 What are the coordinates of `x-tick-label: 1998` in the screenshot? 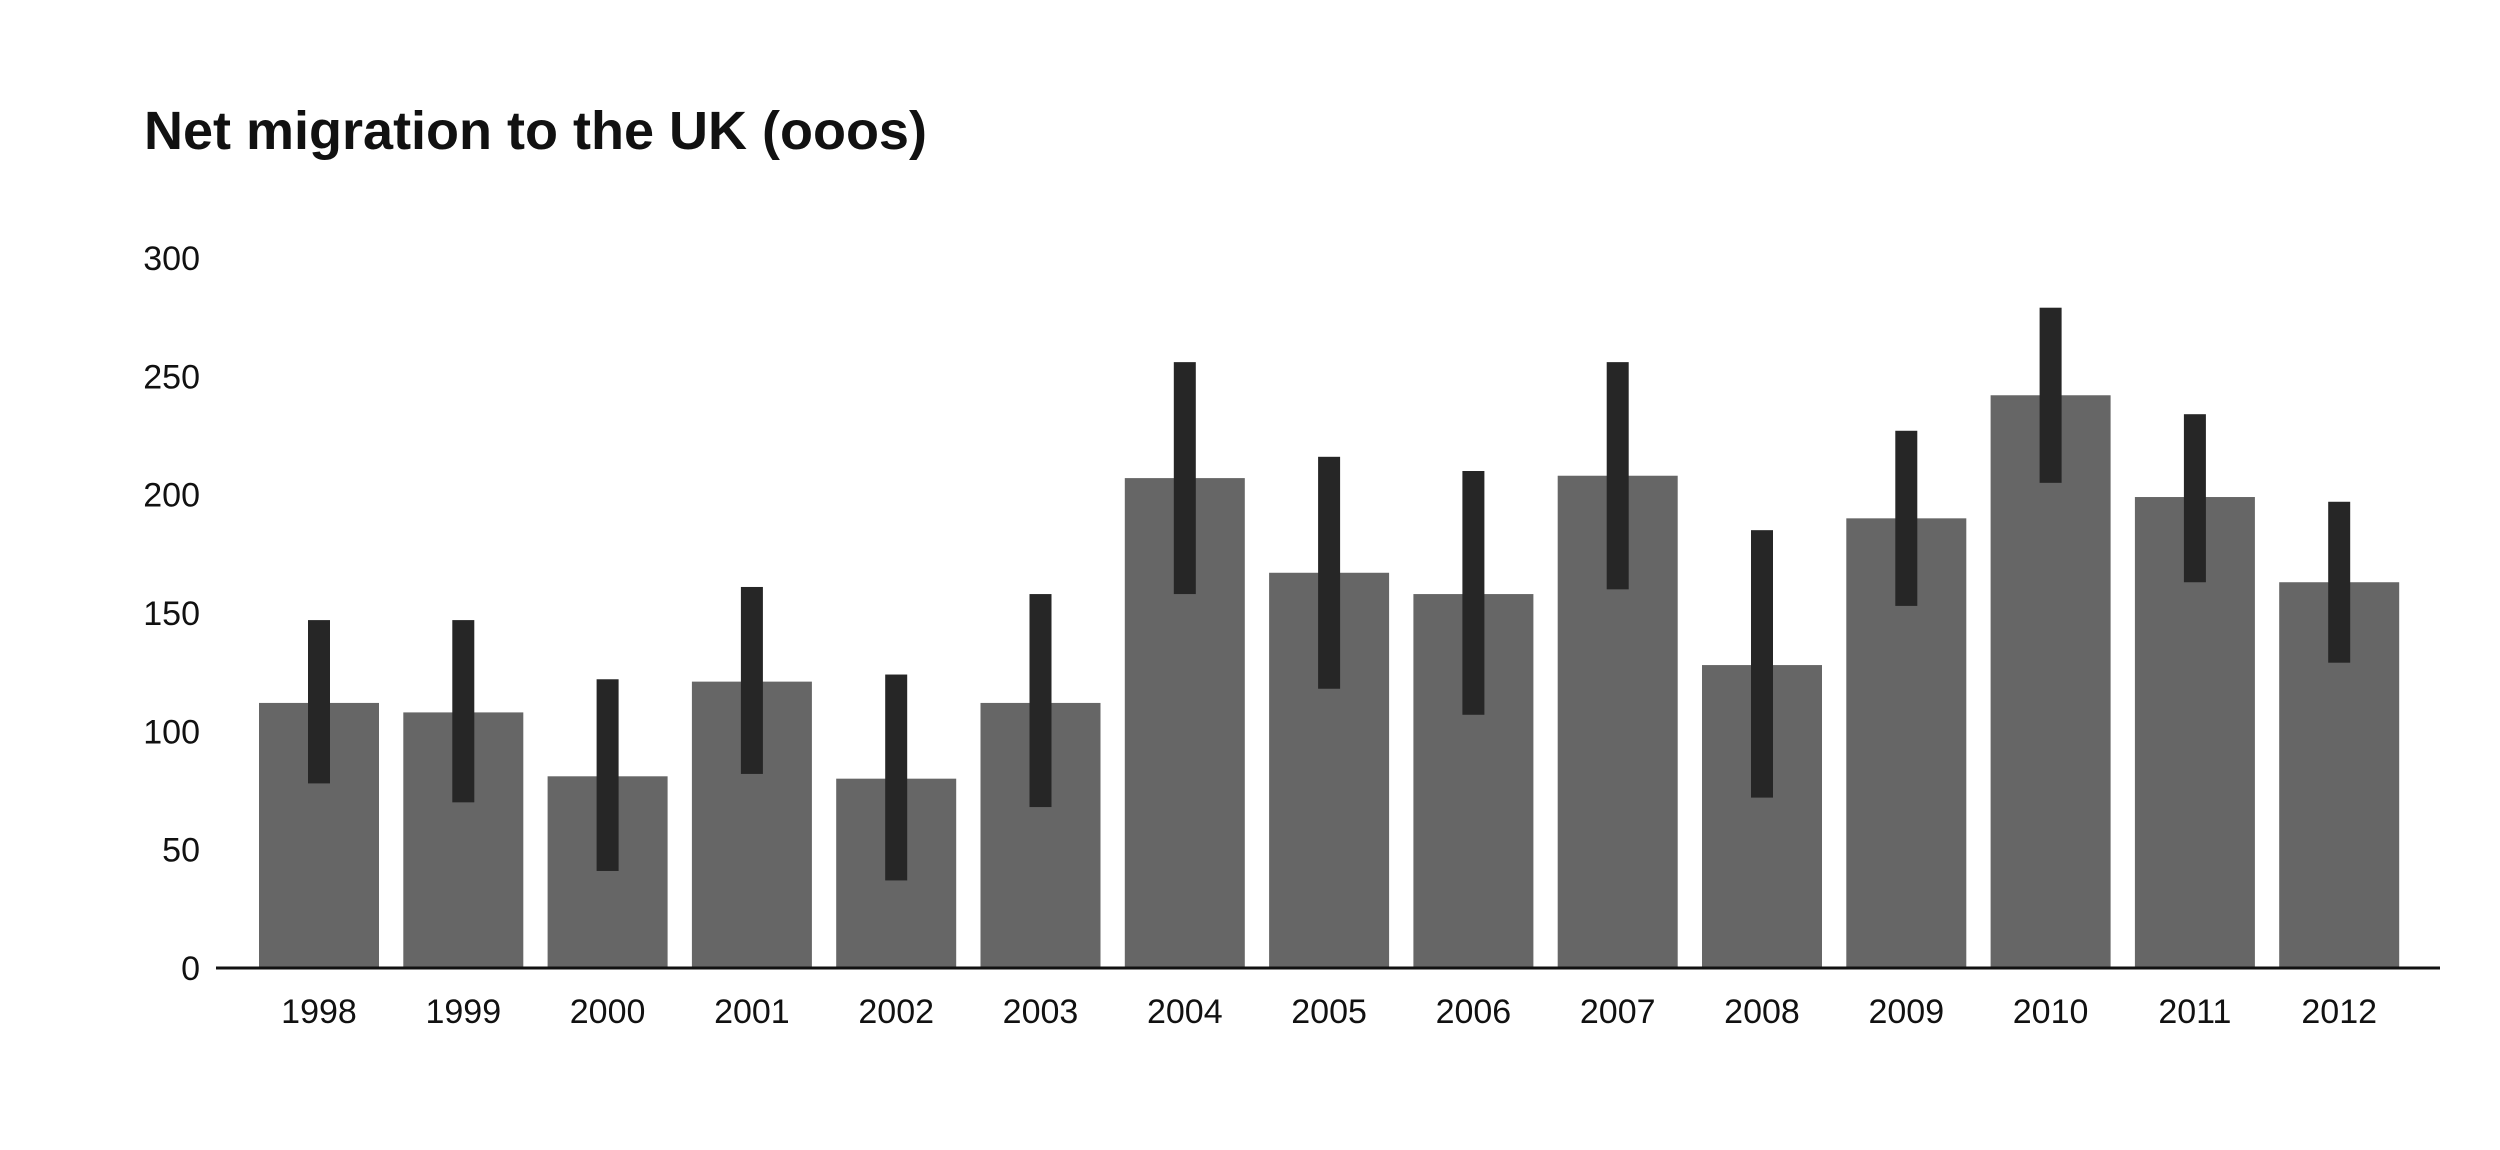 It's located at (319, 1012).